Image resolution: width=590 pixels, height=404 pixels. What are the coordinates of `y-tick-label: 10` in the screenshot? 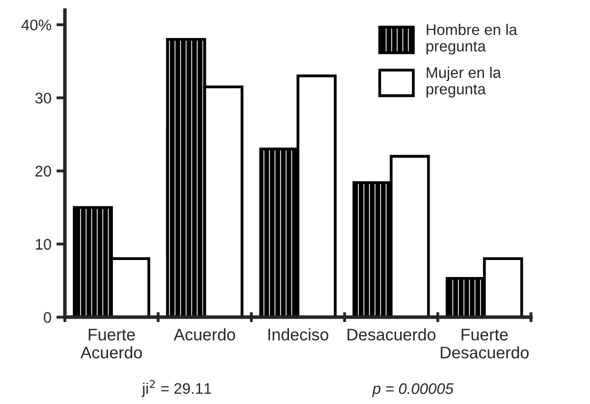 It's located at (44, 244).